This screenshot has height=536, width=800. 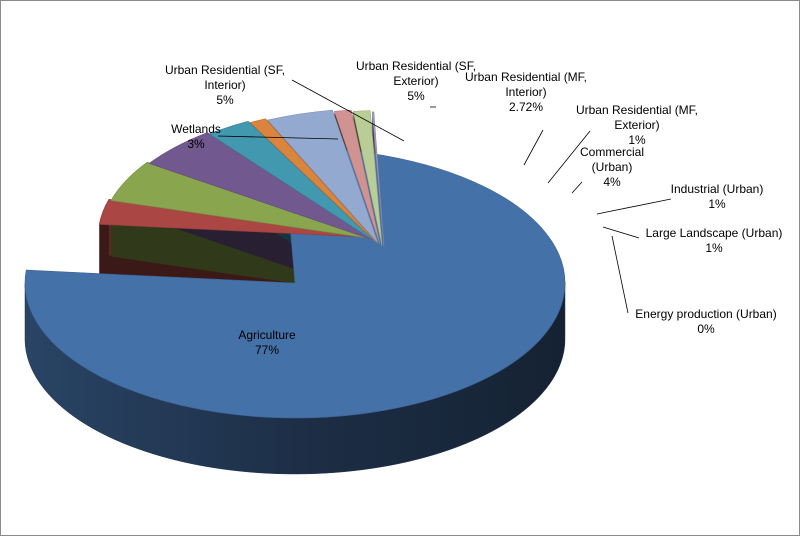 What do you see at coordinates (705, 321) in the screenshot?
I see `slice-label: Energy production (Urban) 0%` at bounding box center [705, 321].